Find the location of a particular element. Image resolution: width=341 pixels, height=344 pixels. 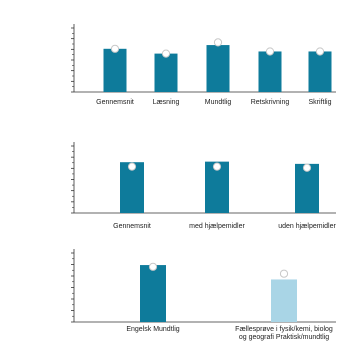

category-label-3: Retskrivning is located at coordinates (270, 102).